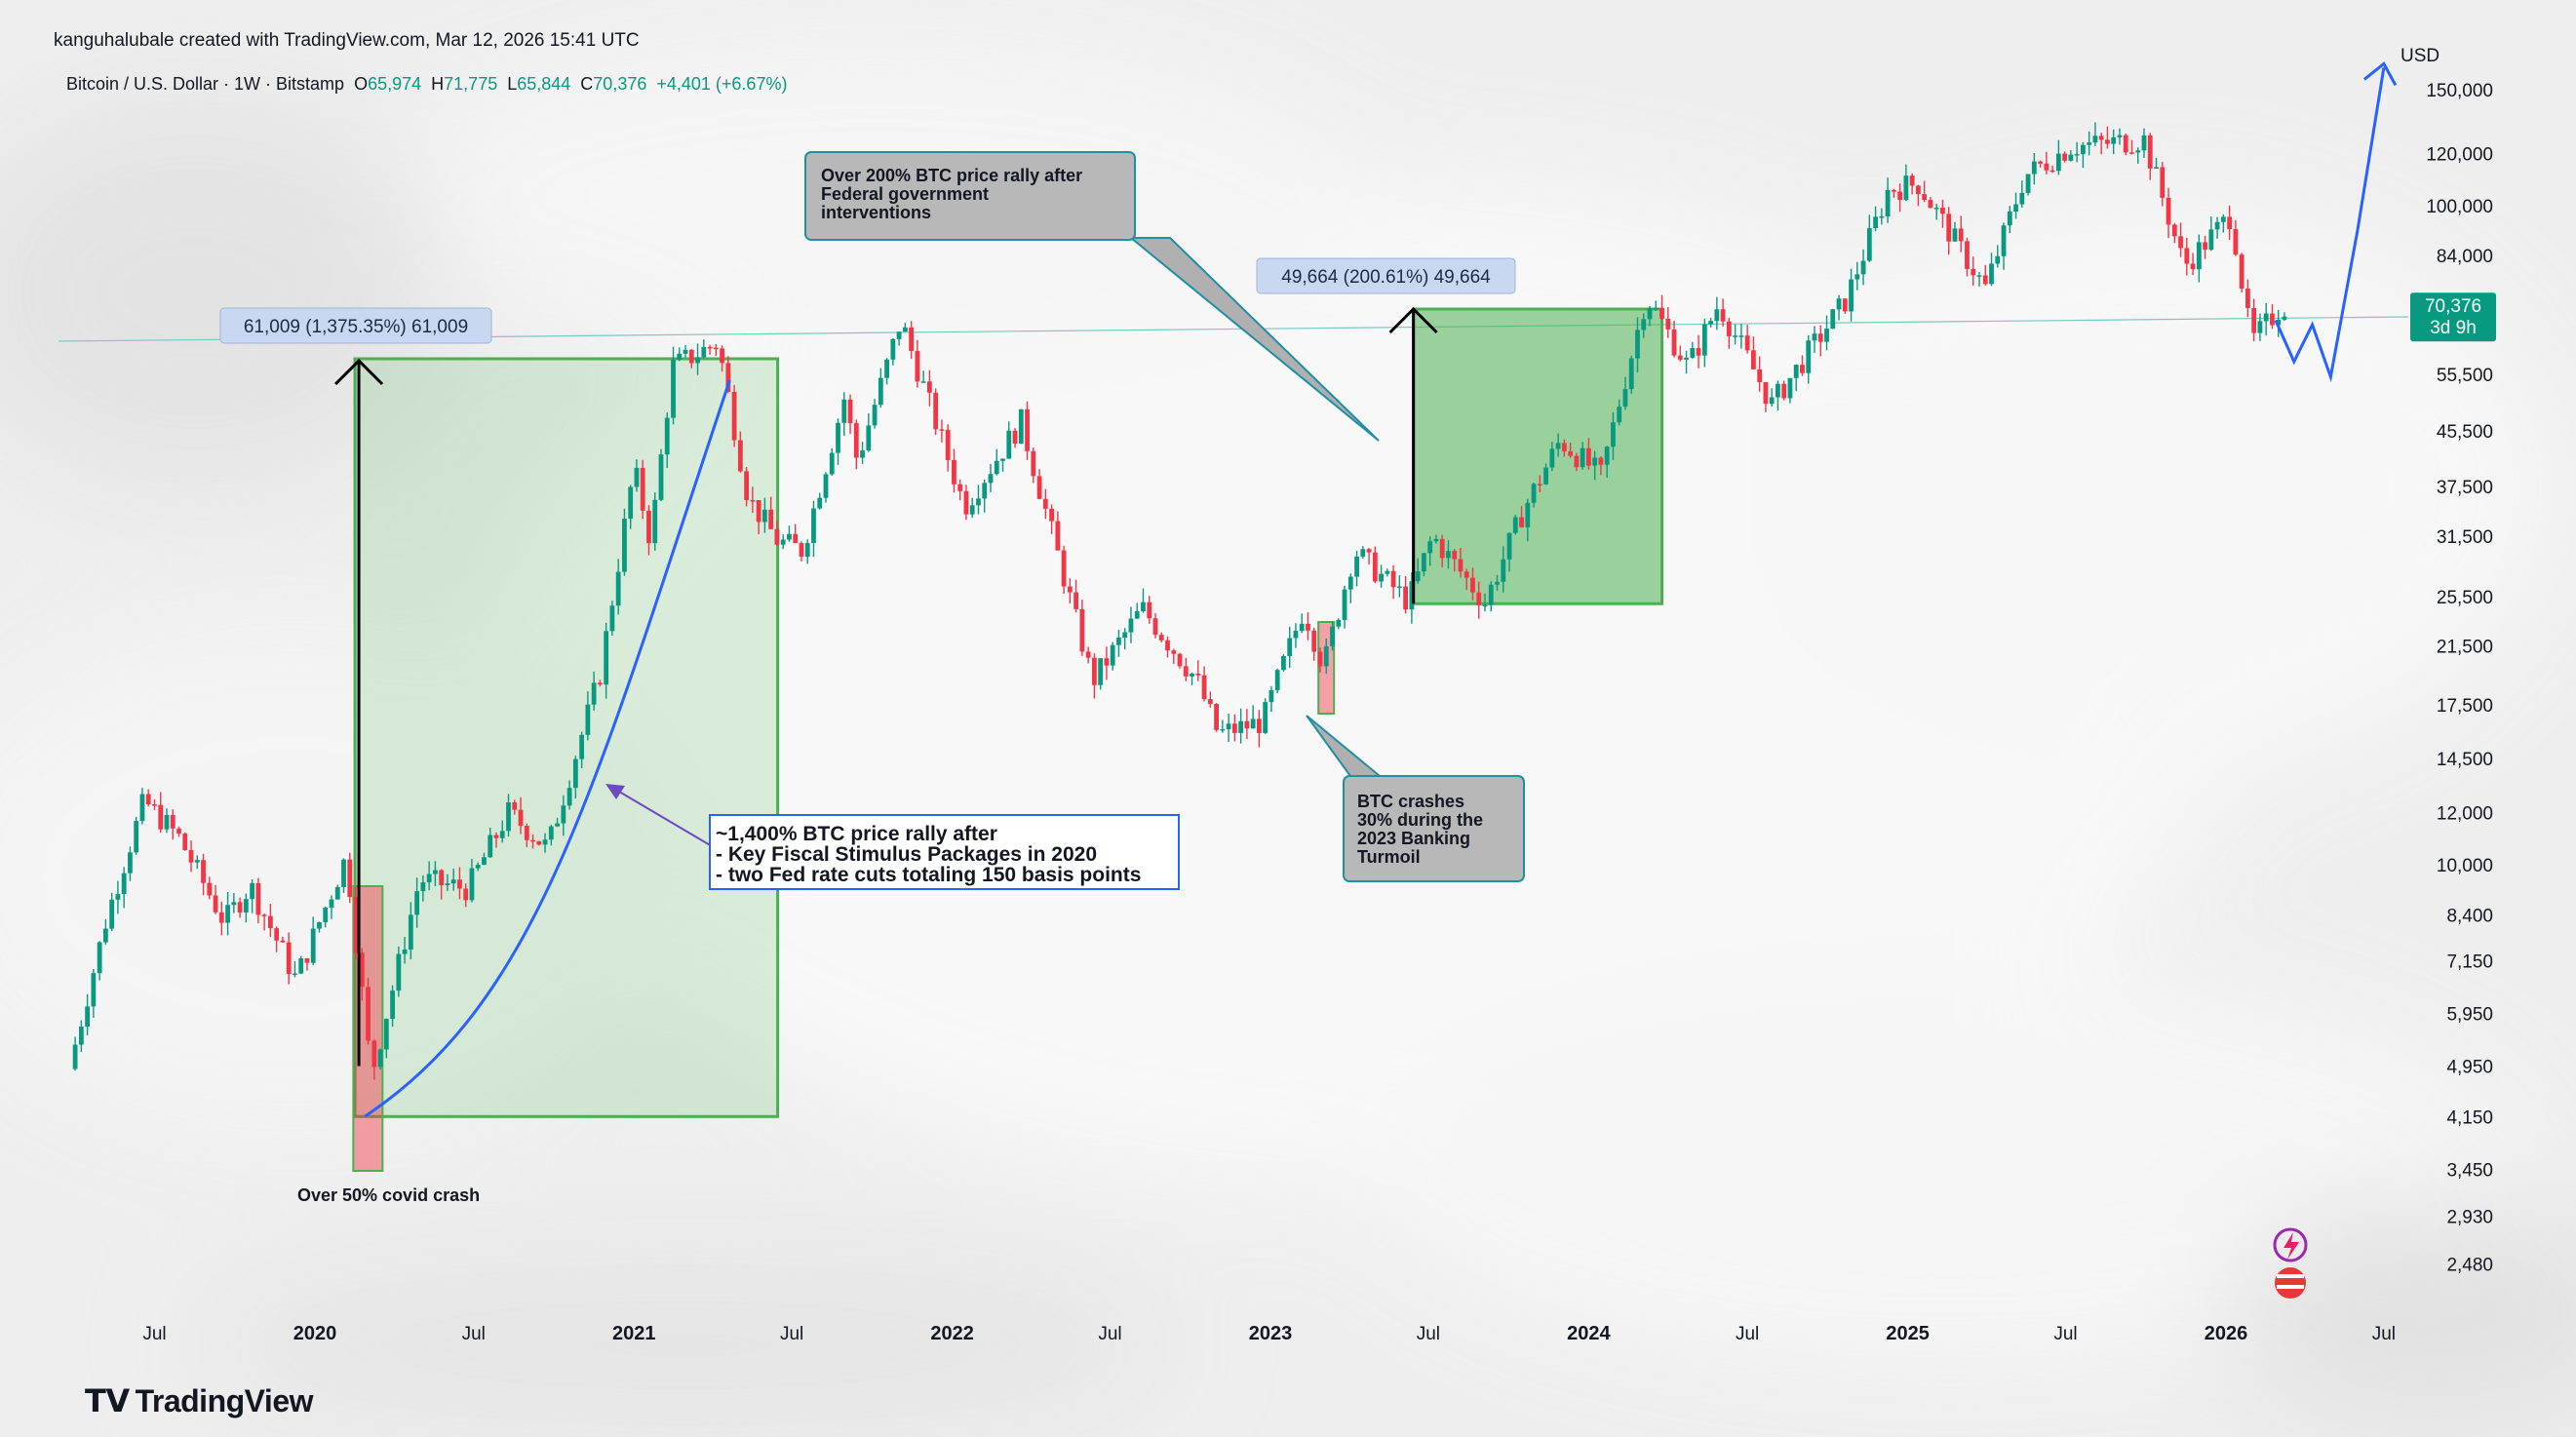 This screenshot has height=1437, width=2576. What do you see at coordinates (2469, 1016) in the screenshot?
I see `y-tick-label: 5,950` at bounding box center [2469, 1016].